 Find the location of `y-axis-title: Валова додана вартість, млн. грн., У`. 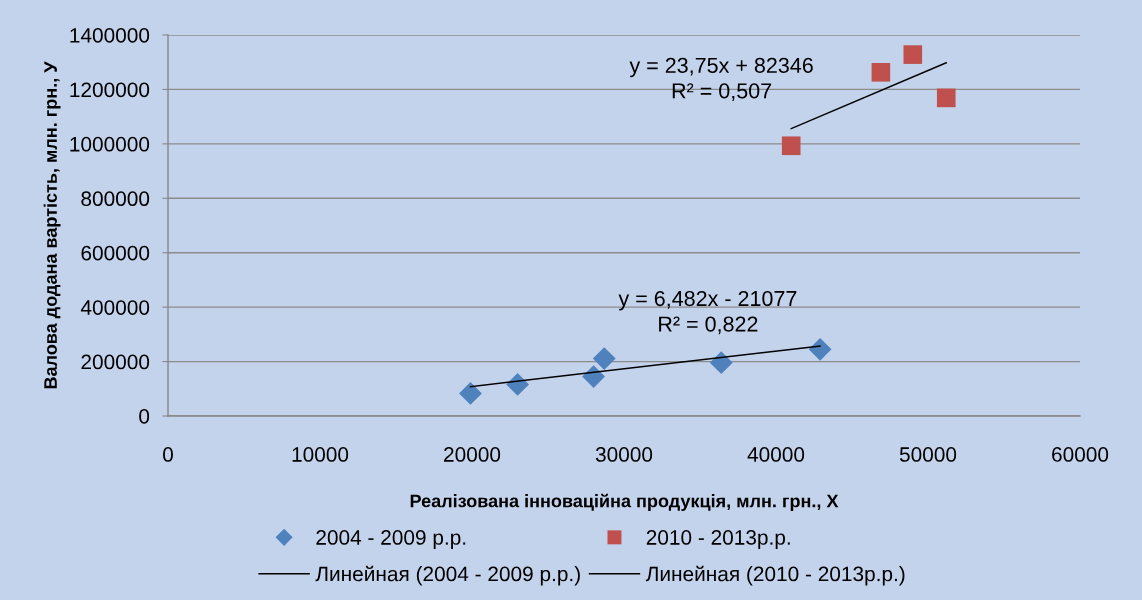

y-axis-title: Валова додана вартість, млн. грн., У is located at coordinates (52, 225).